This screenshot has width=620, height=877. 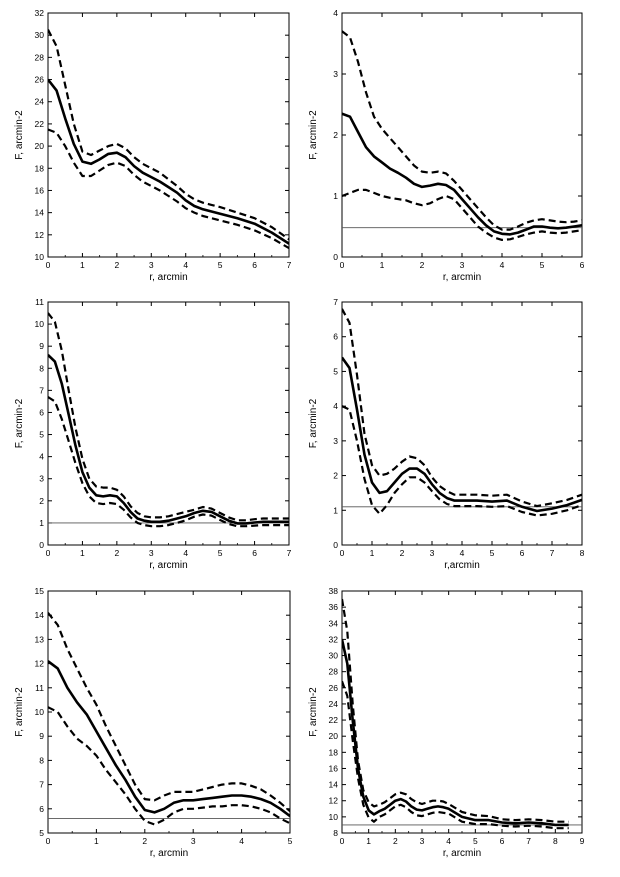 What do you see at coordinates (335, 545) in the screenshot?
I see `y-tick-label: 0` at bounding box center [335, 545].